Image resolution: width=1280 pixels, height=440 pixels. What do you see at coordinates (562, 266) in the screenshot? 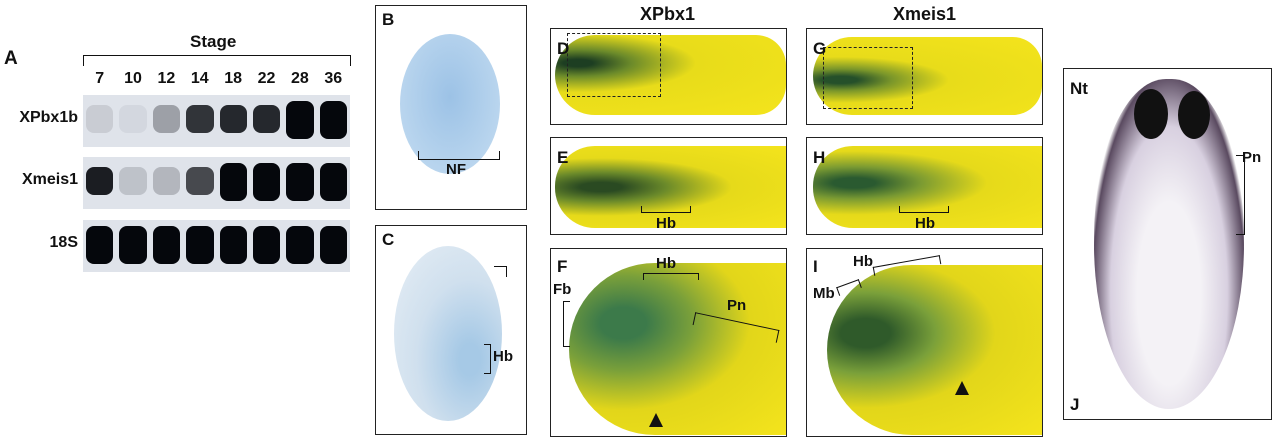
I see `panel-letter-f: F` at bounding box center [562, 266].